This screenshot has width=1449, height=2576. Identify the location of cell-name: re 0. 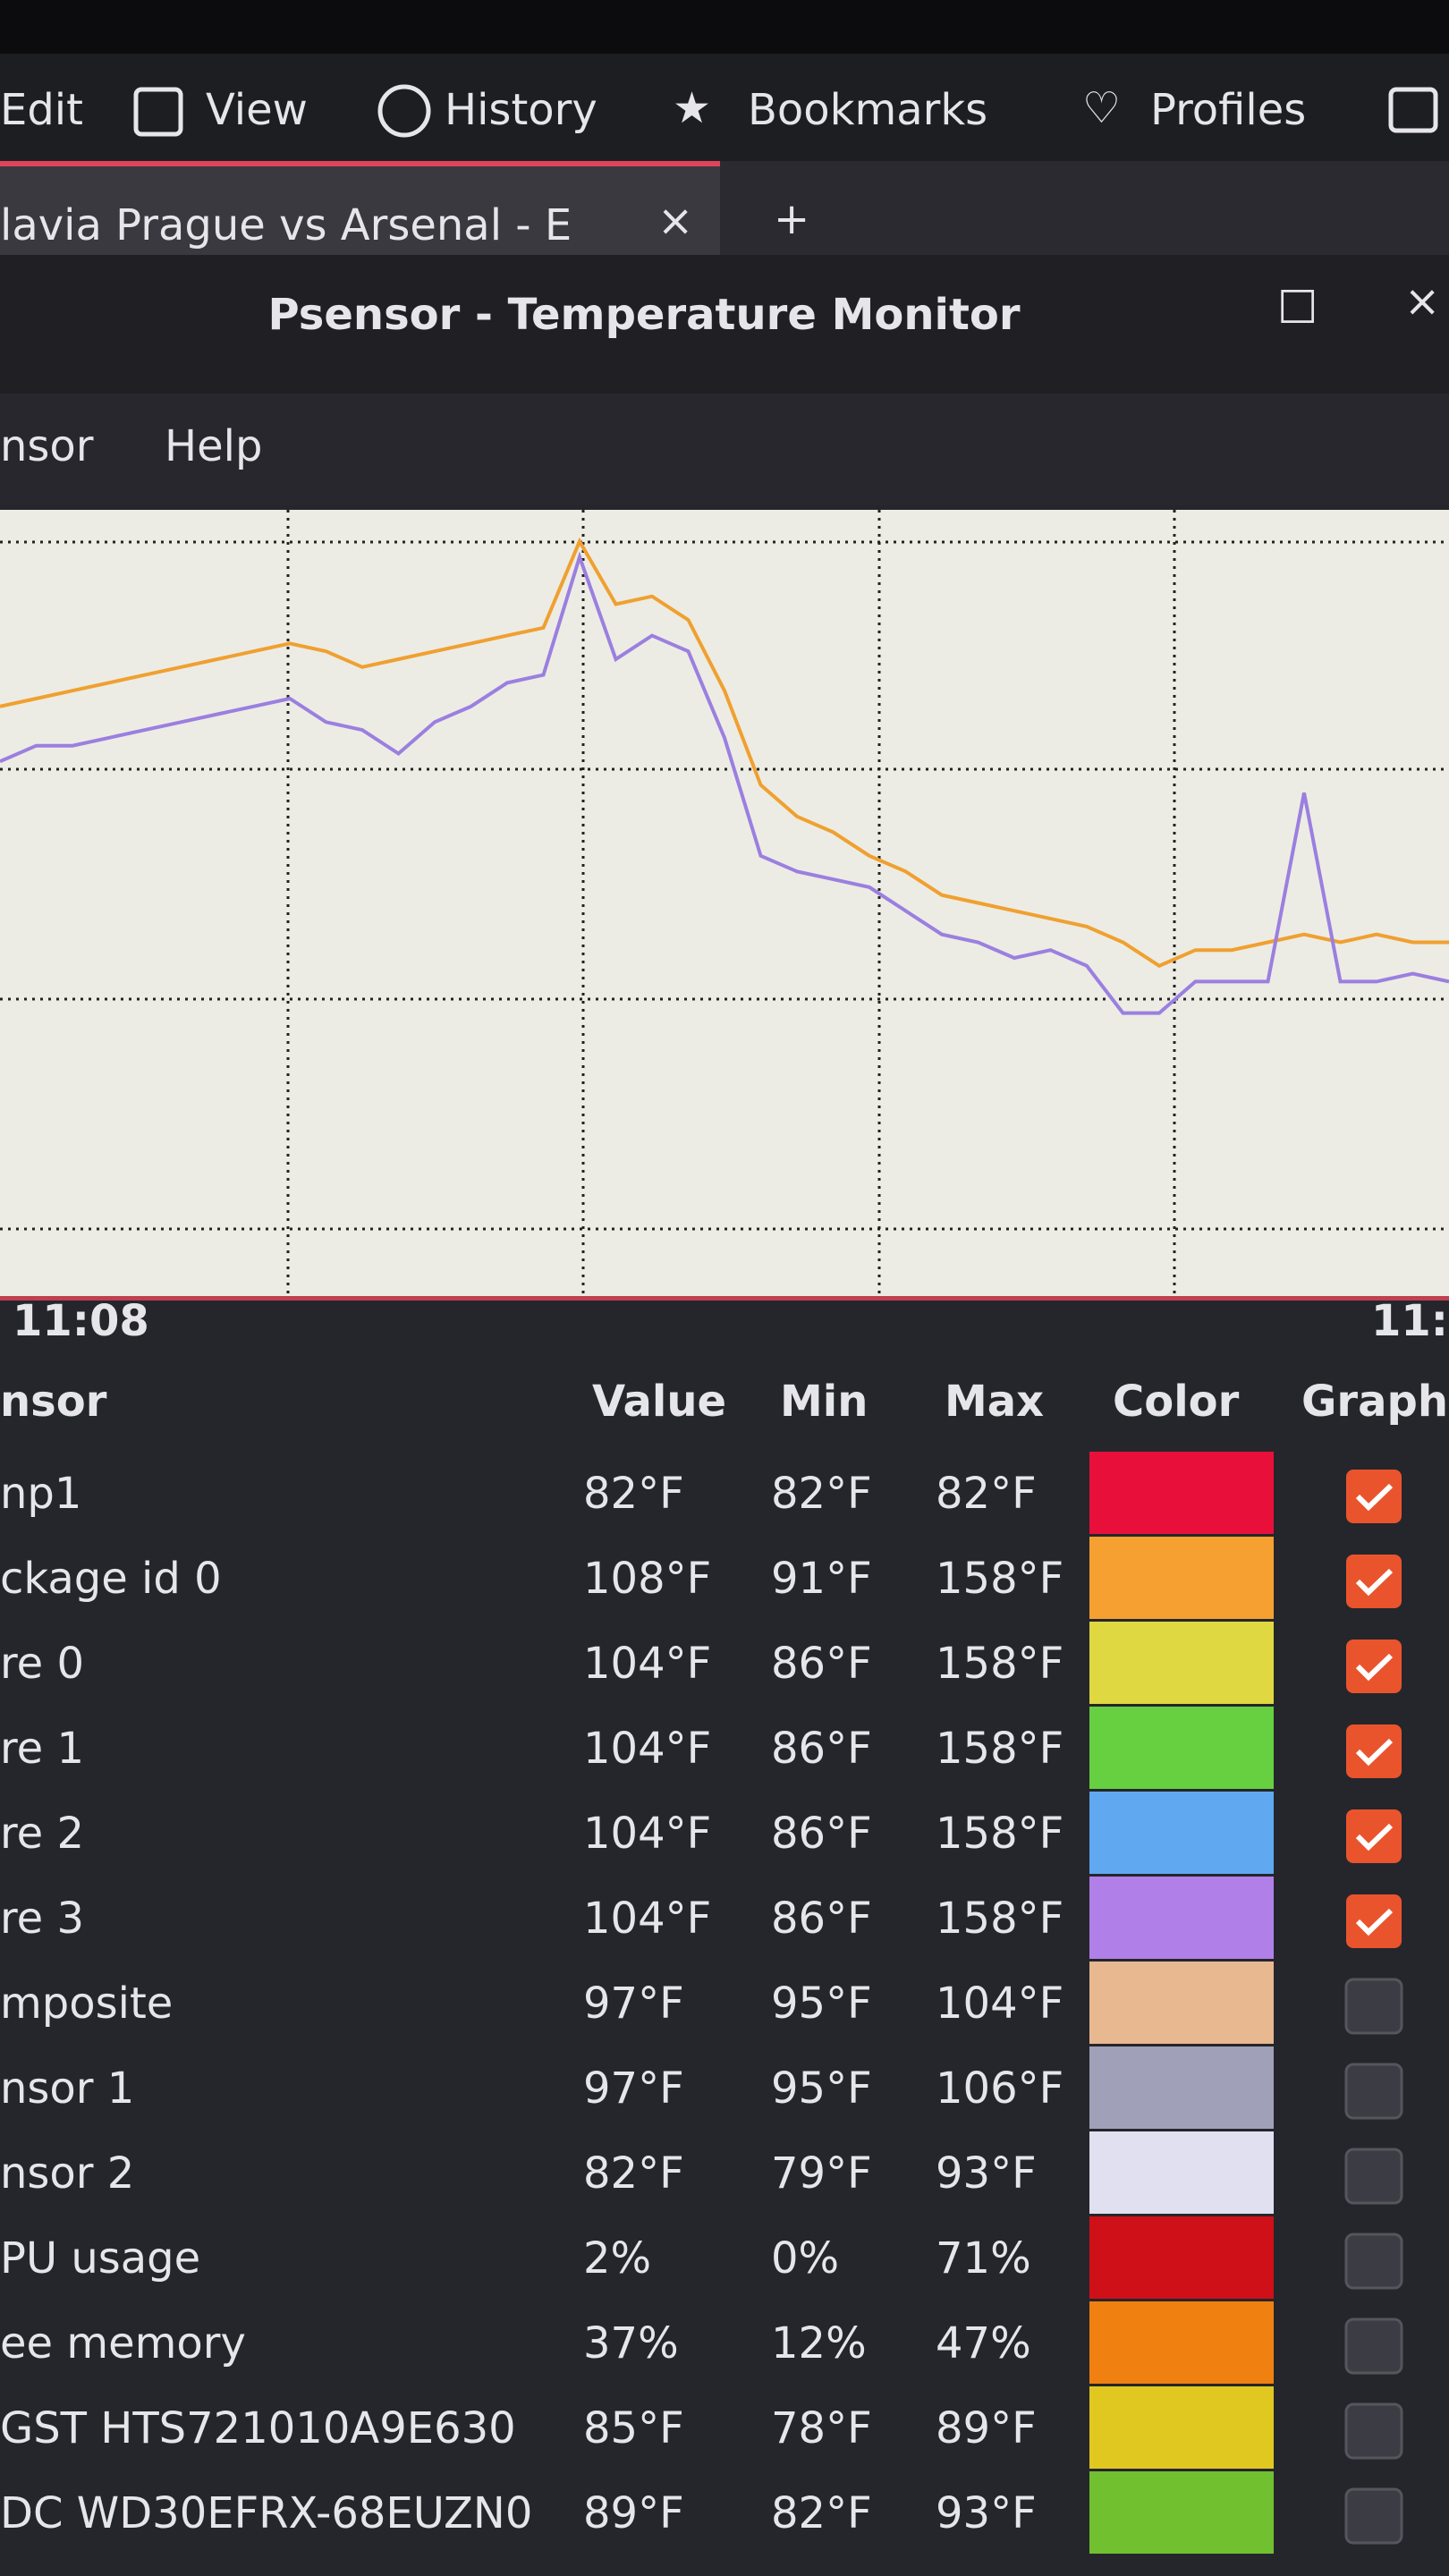
(42, 1664).